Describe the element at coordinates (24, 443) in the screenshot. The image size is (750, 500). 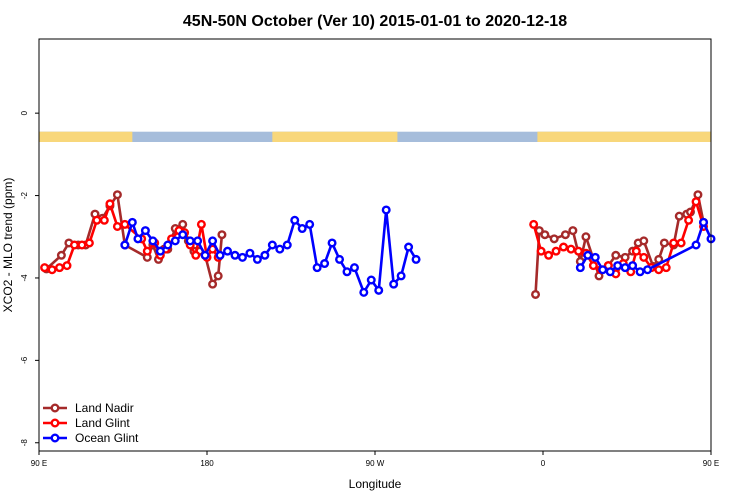
I see `y-tick-label: -8` at that location.